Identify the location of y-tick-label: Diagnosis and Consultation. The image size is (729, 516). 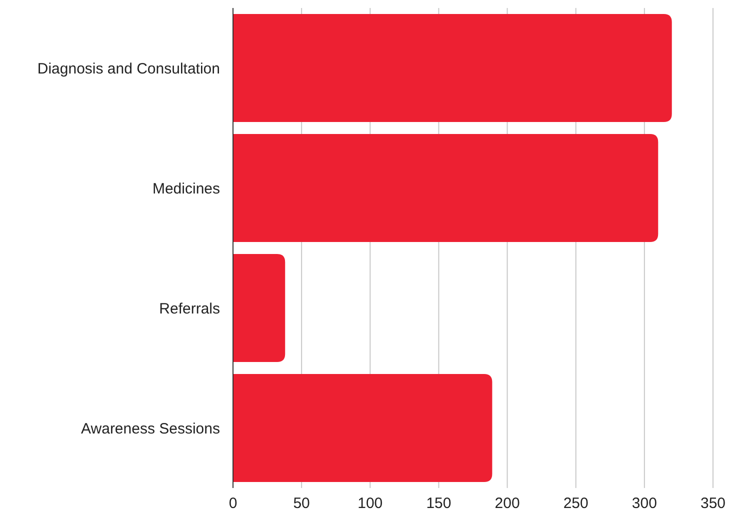
(128, 69).